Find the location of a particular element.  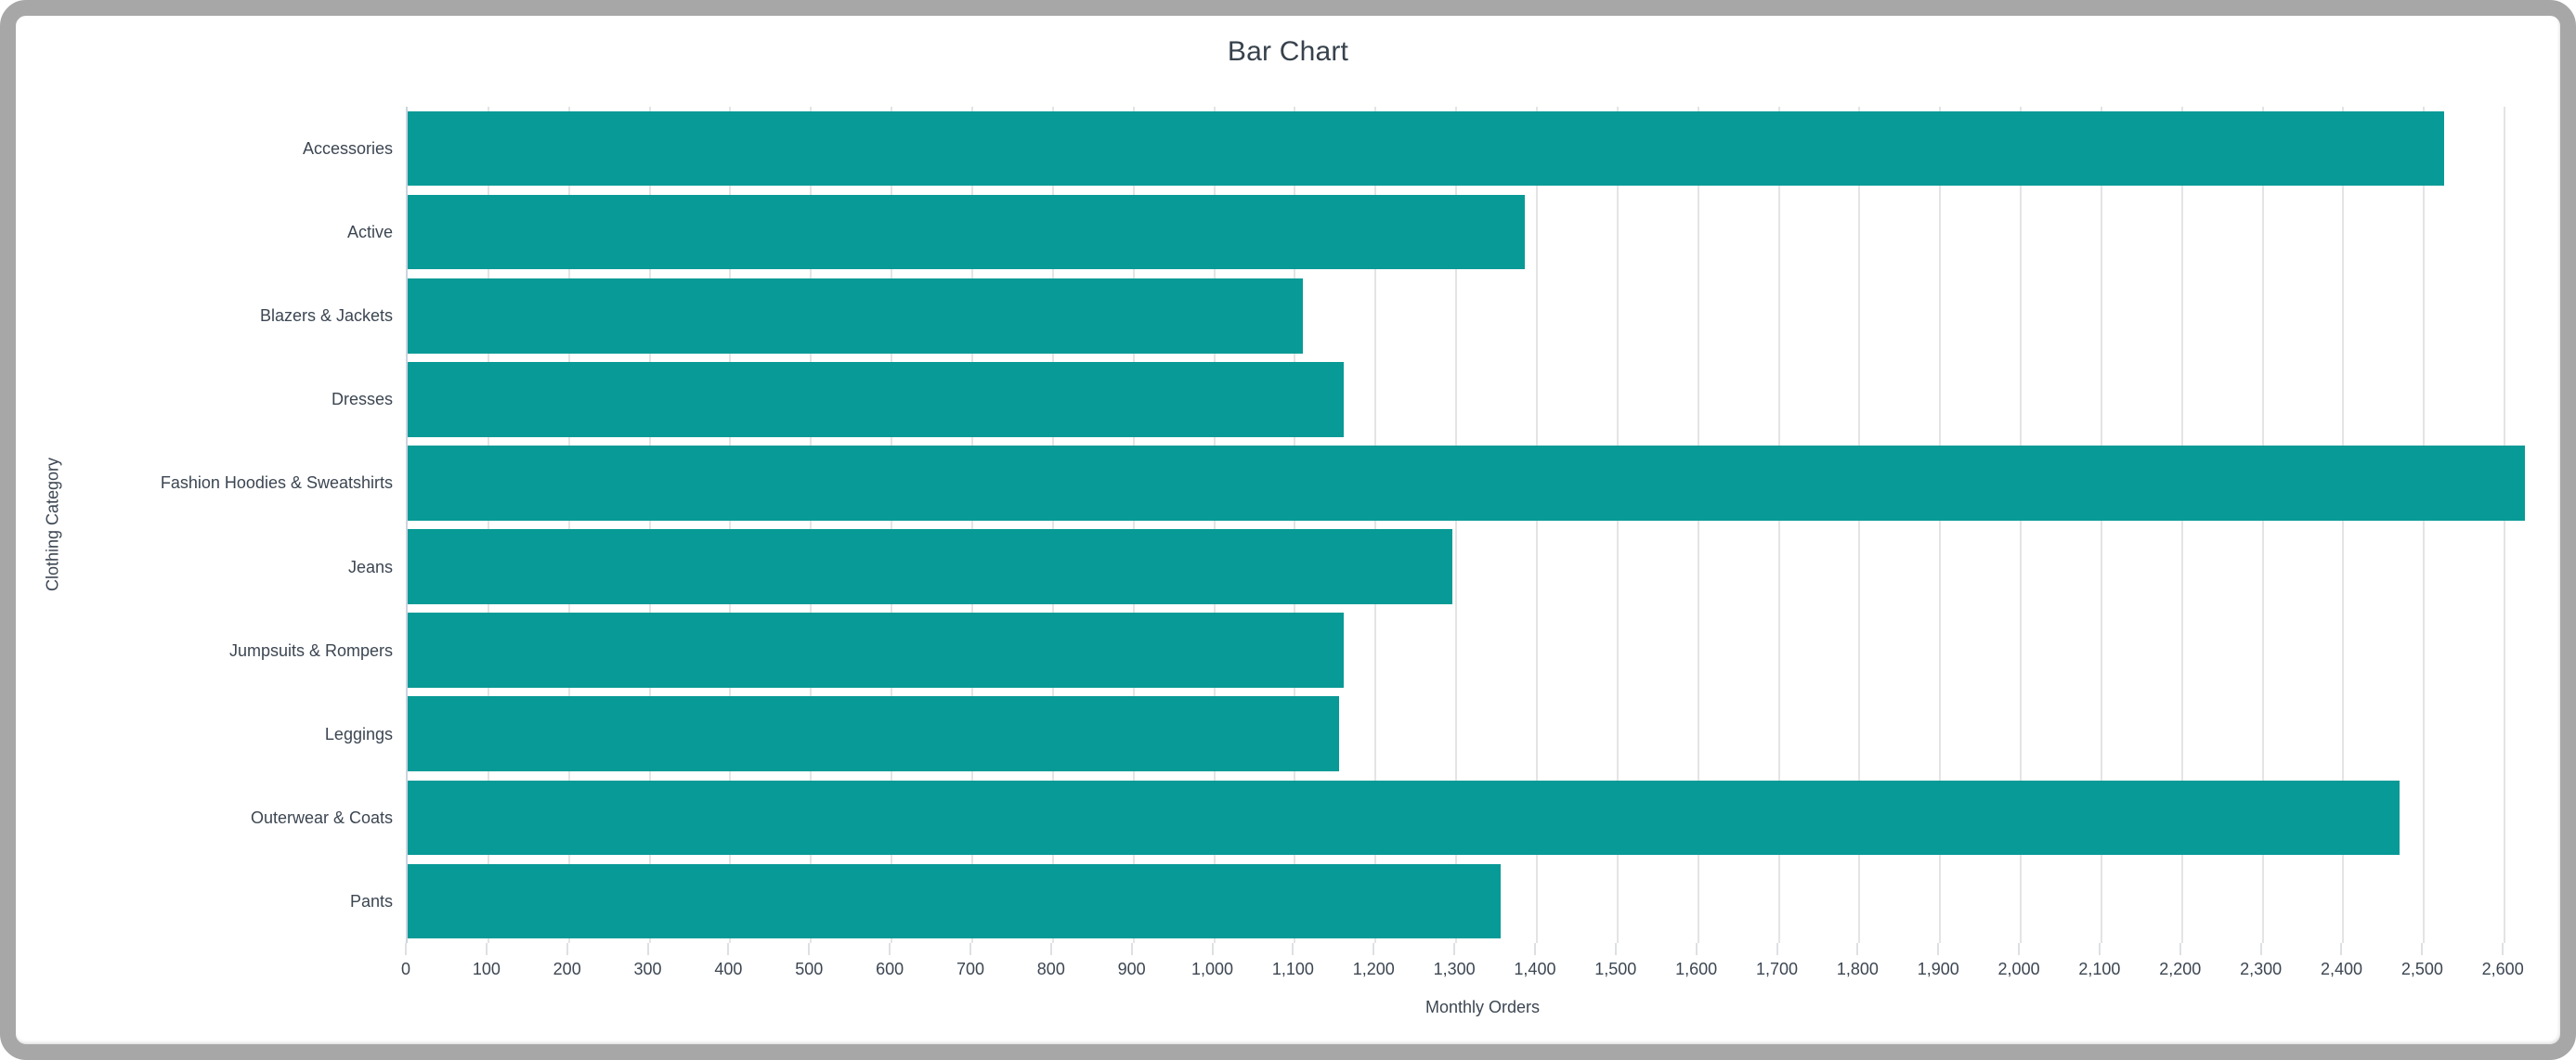

x-tick-label: 100 is located at coordinates (486, 969).